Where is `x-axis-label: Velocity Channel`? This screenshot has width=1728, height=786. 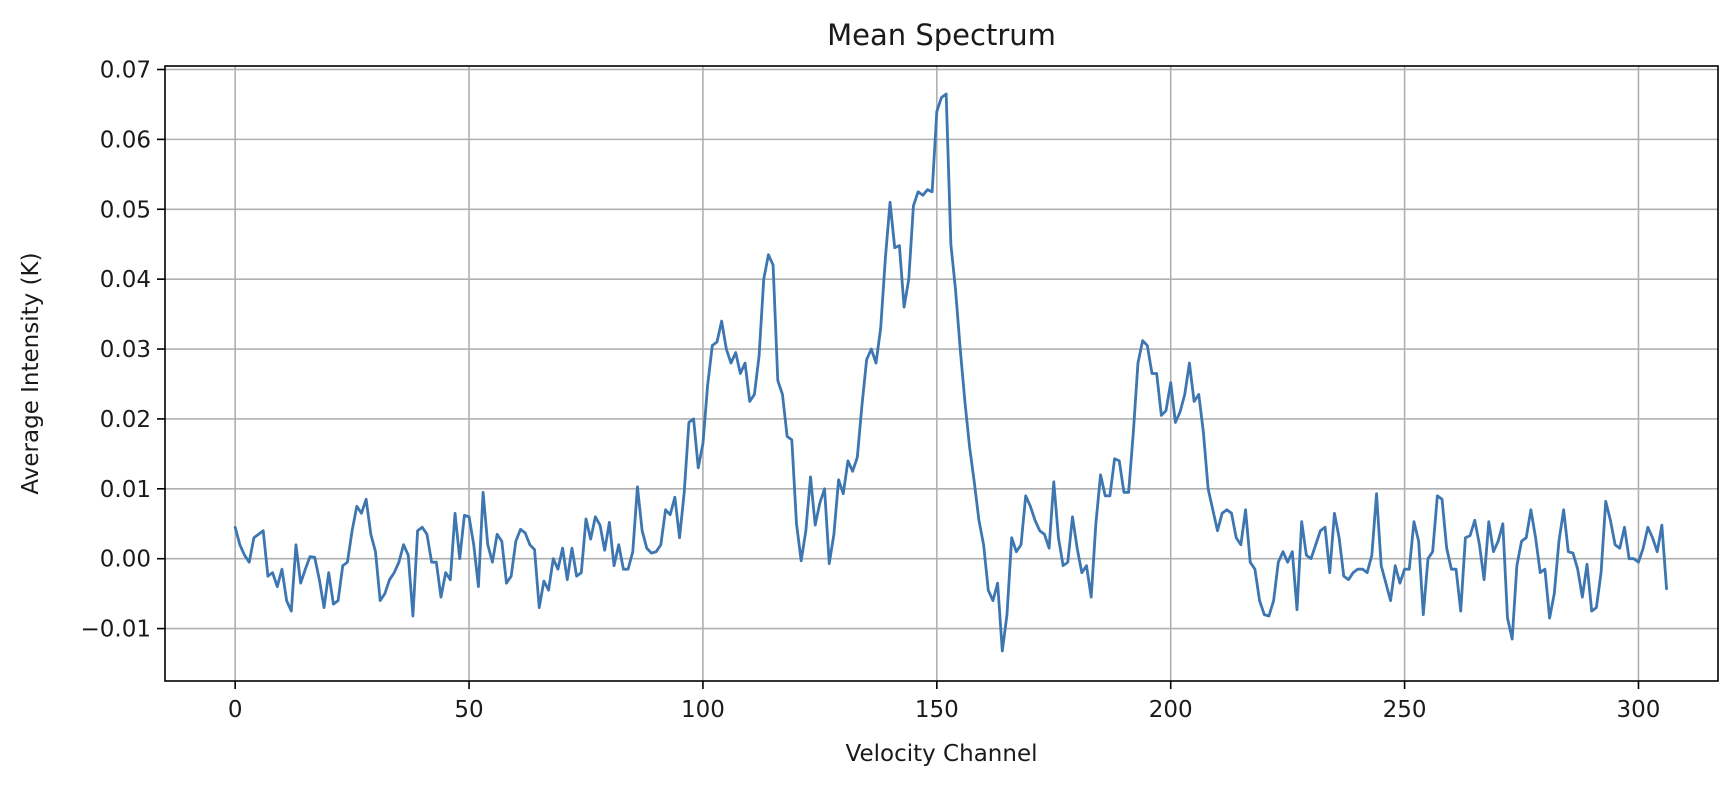
x-axis-label: Velocity Channel is located at coordinates (942, 754).